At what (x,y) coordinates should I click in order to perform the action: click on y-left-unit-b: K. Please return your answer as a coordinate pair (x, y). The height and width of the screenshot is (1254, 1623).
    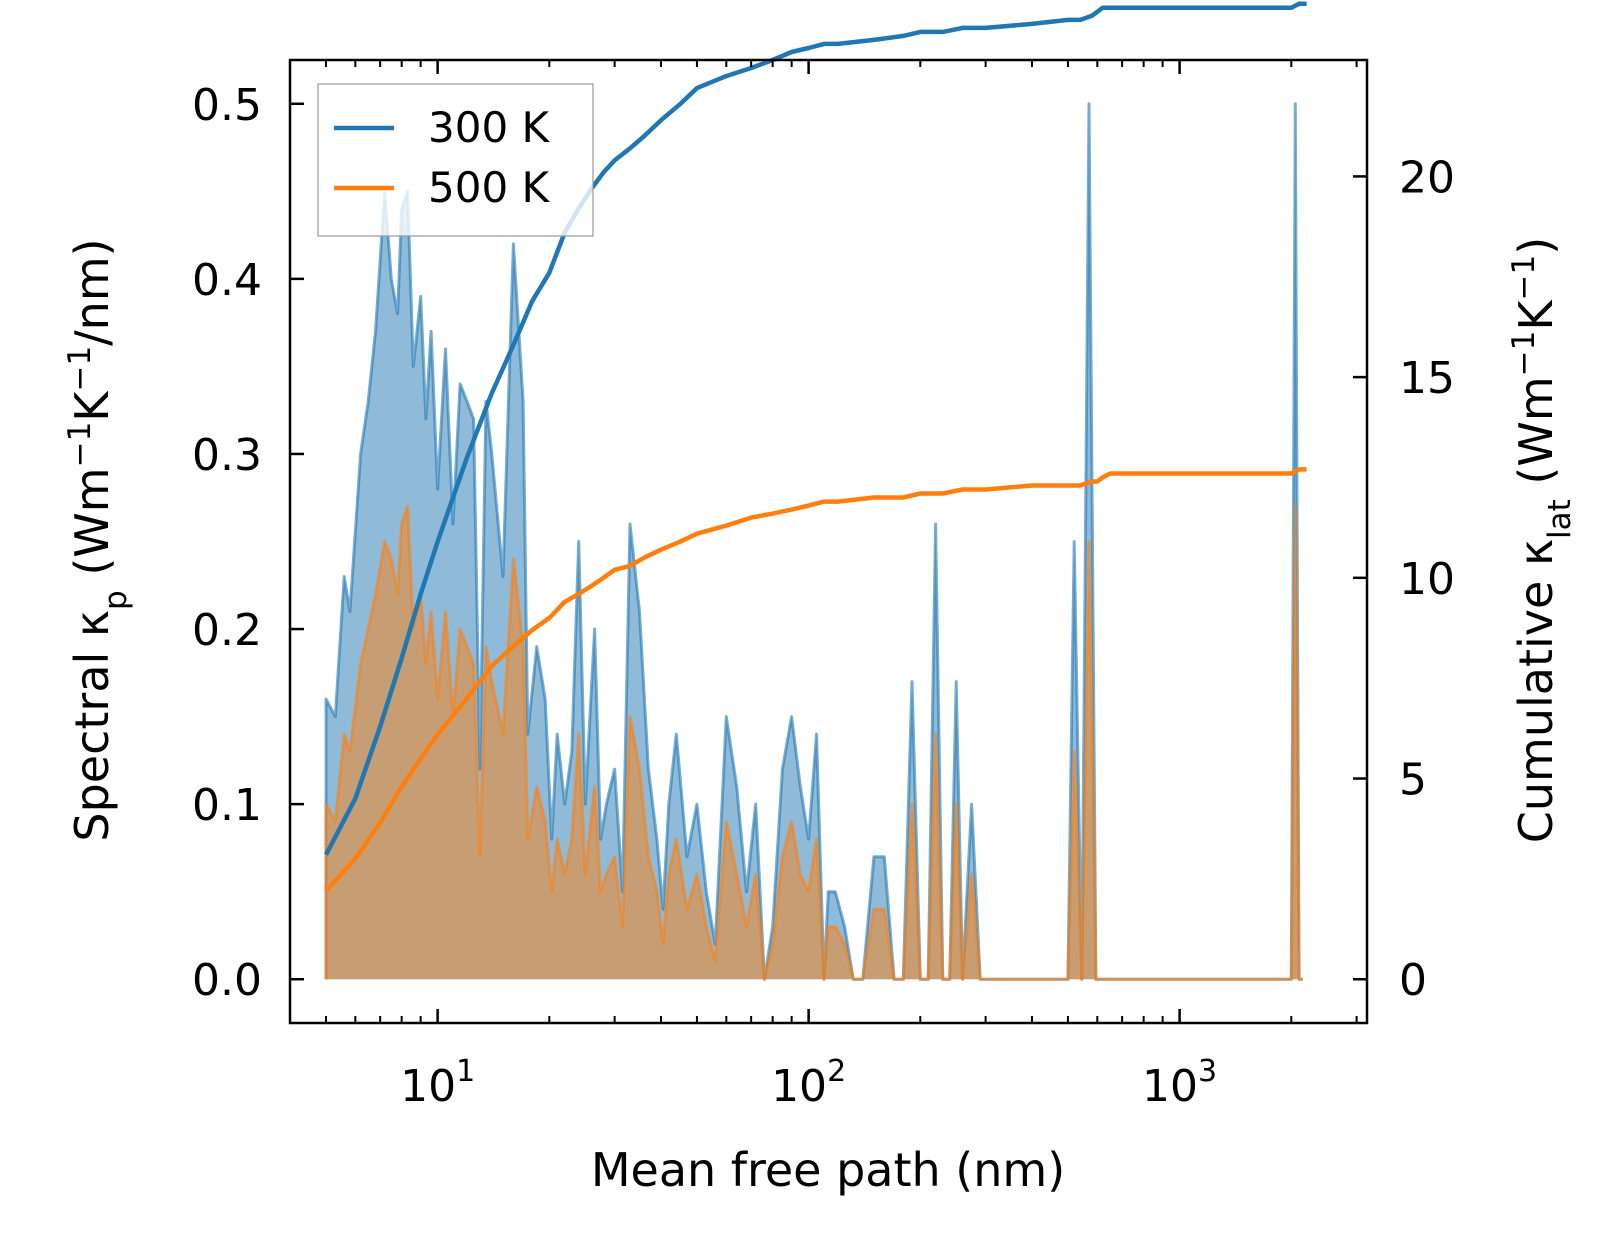
    Looking at the image, I should click on (92, 406).